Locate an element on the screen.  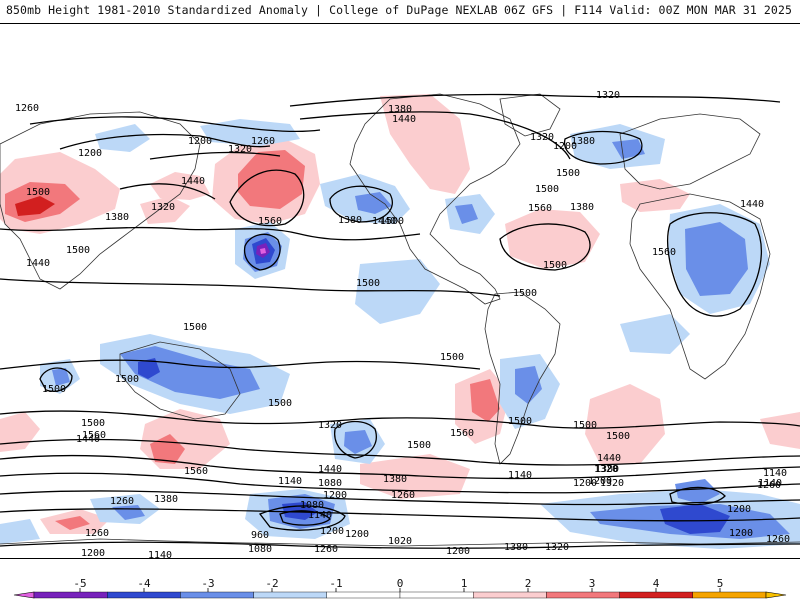
contour-1140b is located at coordinates (697, 496).